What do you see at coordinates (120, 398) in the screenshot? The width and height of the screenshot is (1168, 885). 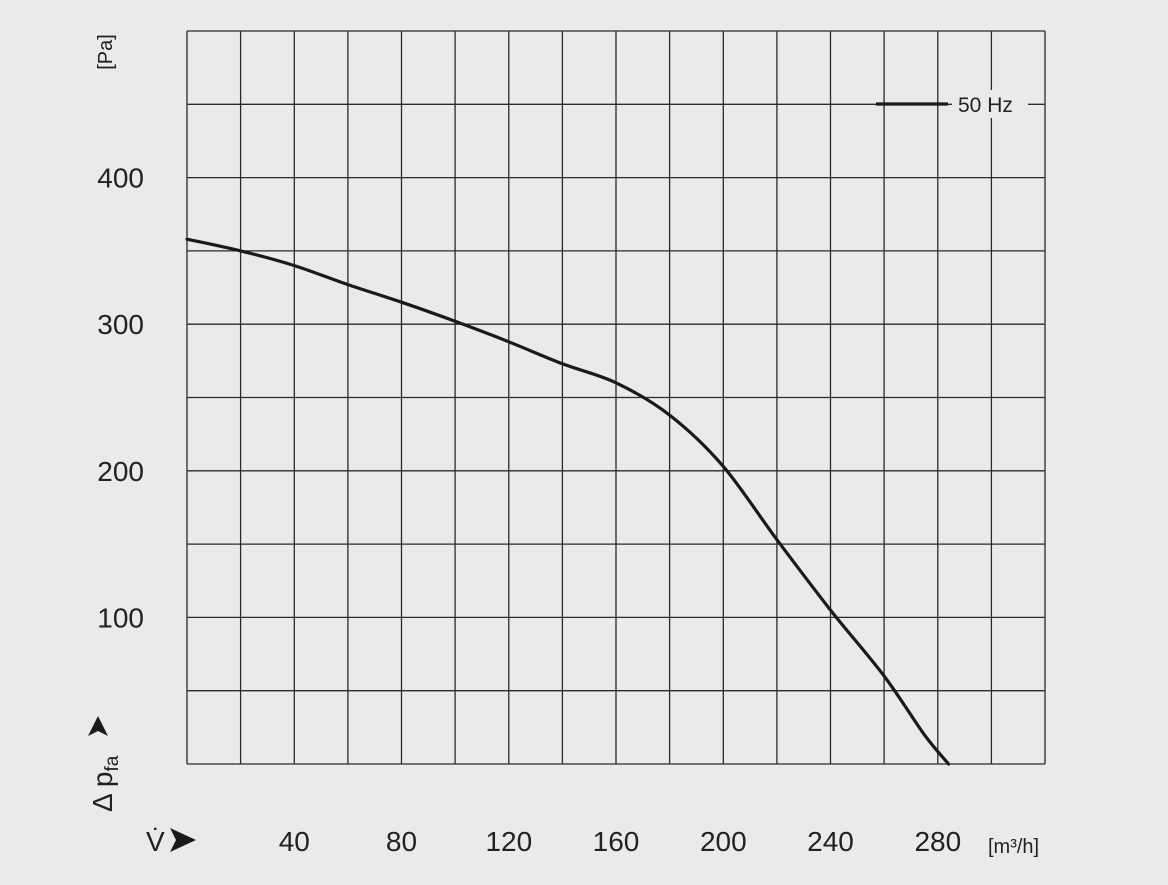 I see `y-tick-labels: 100 200 300 400` at bounding box center [120, 398].